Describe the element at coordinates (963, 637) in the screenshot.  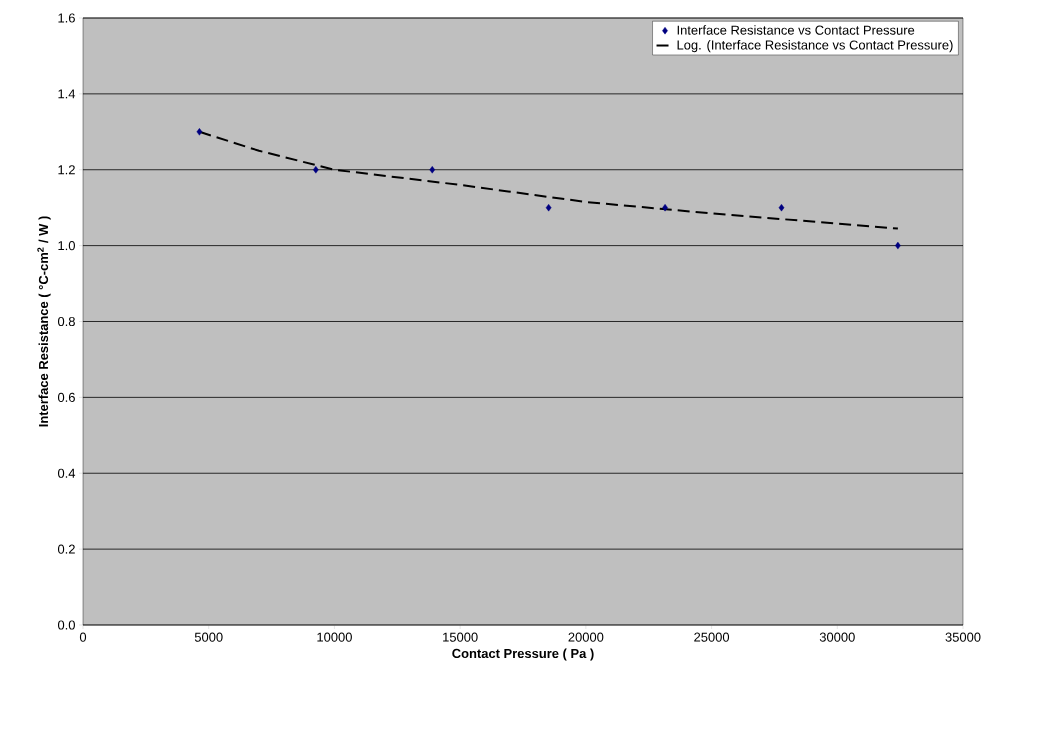
I see `x-tick-label: 35000` at that location.